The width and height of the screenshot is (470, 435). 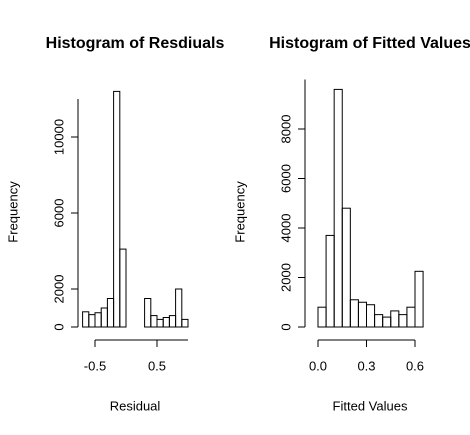 What do you see at coordinates (285, 129) in the screenshot?
I see `y-tick-label: 8000` at bounding box center [285, 129].